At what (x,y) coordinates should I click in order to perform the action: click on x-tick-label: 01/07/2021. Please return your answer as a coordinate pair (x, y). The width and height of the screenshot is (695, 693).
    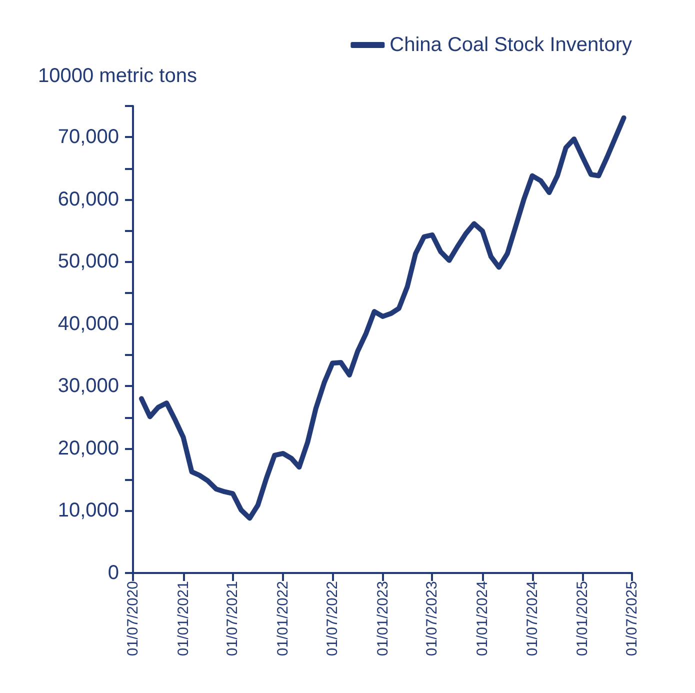
    Looking at the image, I should click on (233, 618).